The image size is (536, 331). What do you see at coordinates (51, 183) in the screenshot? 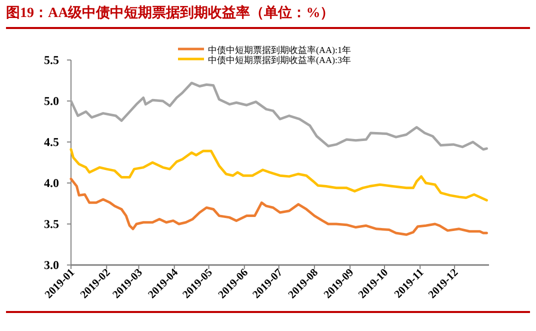
I see `y-tick-label: 4.0` at bounding box center [51, 183].